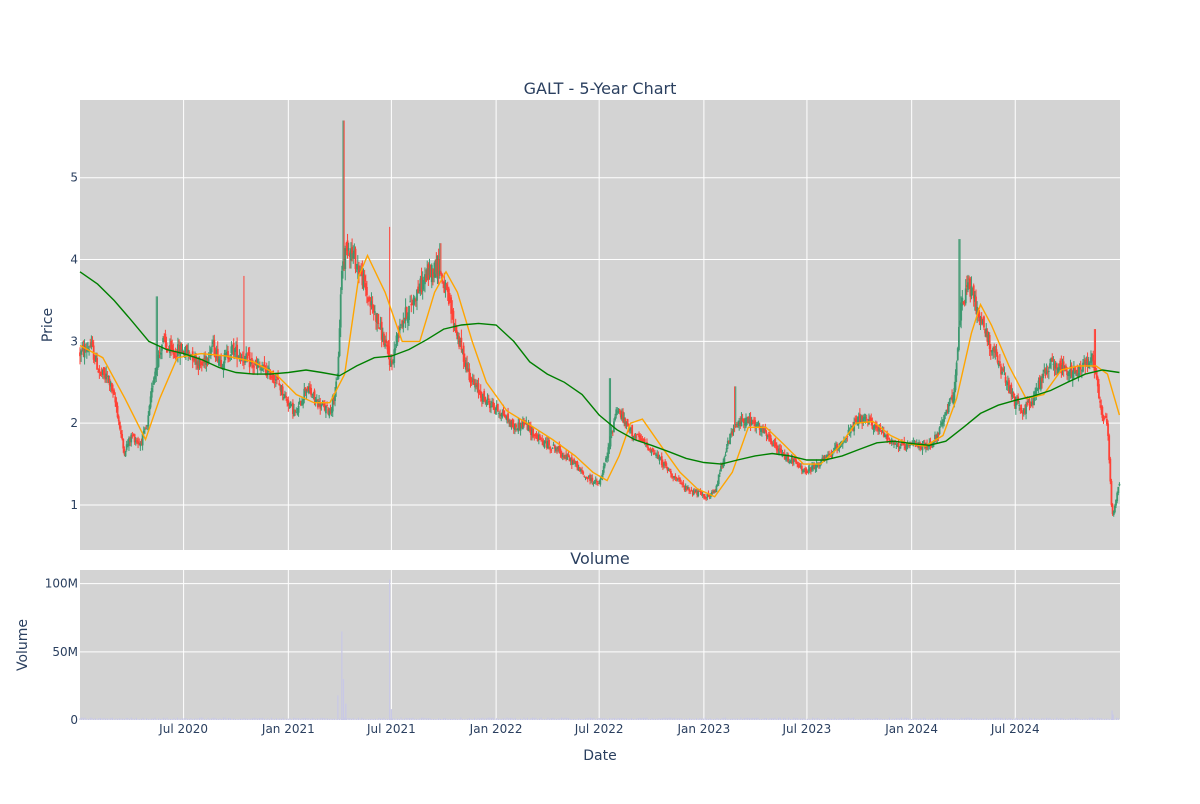  Describe the element at coordinates (48, 325) in the screenshot. I see `price-axis-title: Price` at that location.